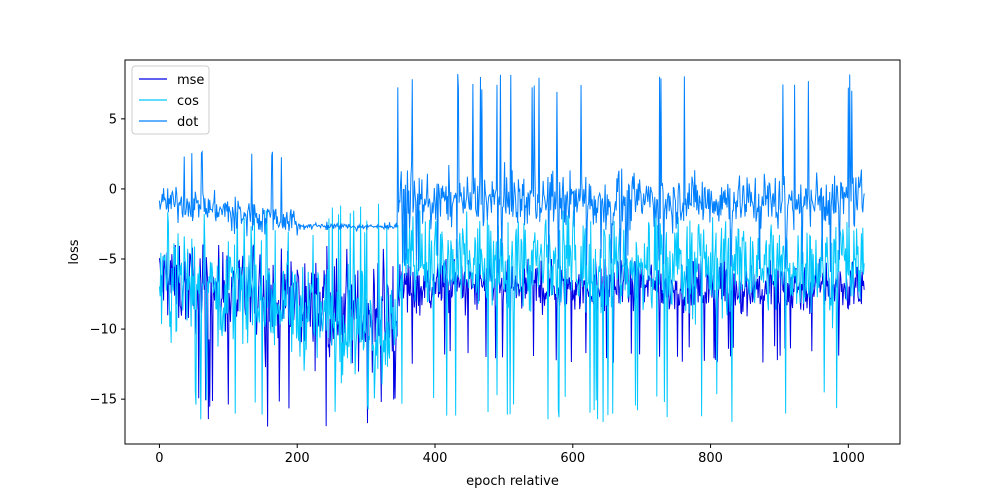  What do you see at coordinates (848, 458) in the screenshot?
I see `x-tick-label: 1000` at bounding box center [848, 458].